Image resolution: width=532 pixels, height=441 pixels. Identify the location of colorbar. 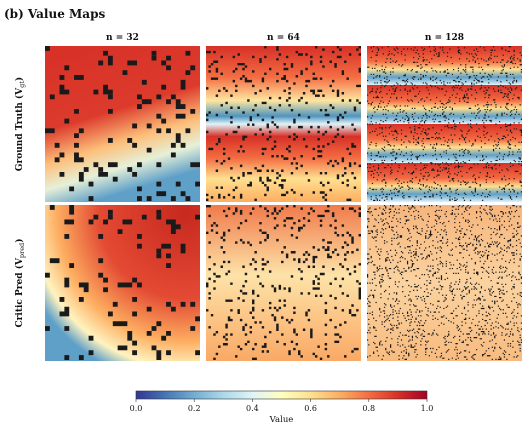
(281, 395).